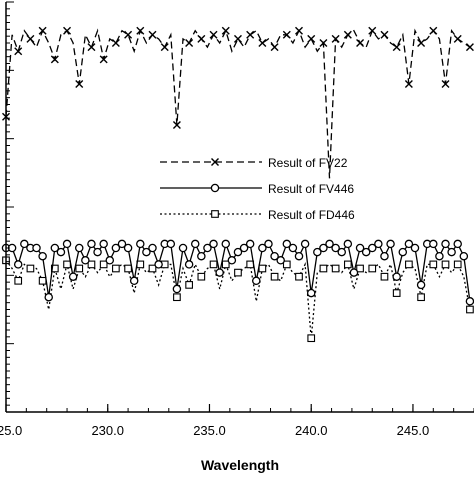  What do you see at coordinates (209, 430) in the screenshot?
I see `x-tick-label: 235.0` at bounding box center [209, 430].